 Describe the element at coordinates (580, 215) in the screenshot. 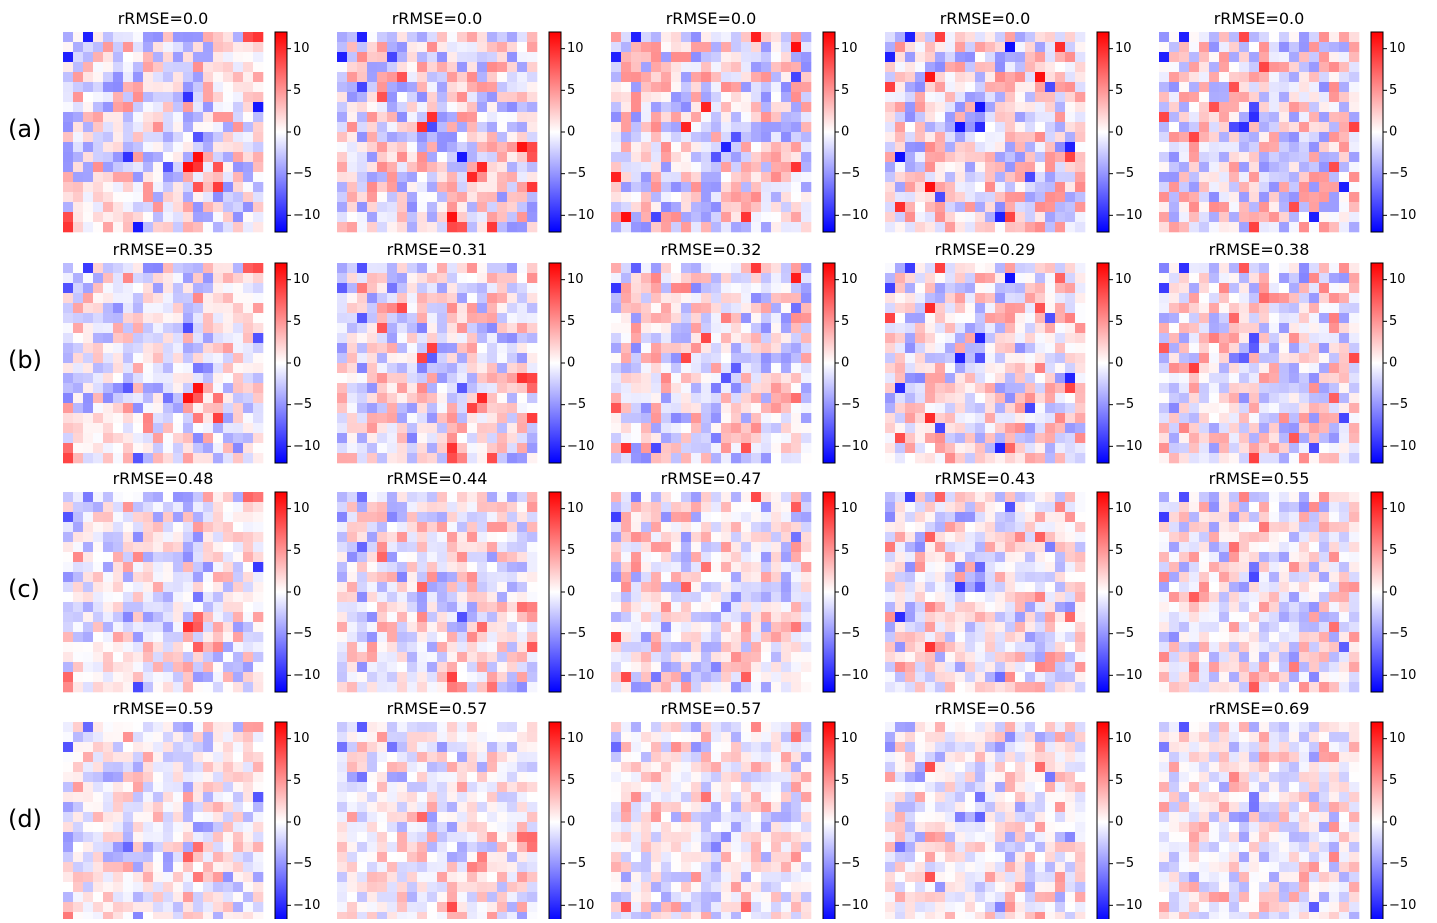

I see `colorbar-tick-label: −10` at that location.